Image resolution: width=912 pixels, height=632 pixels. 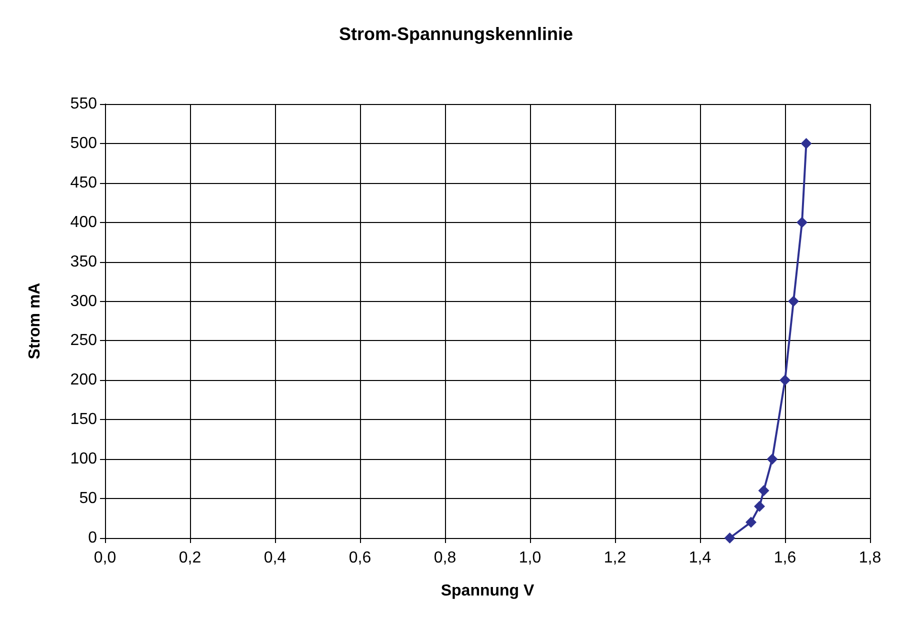 What do you see at coordinates (456, 34) in the screenshot?
I see `chart-title: Strom-Spannungskennlinie` at bounding box center [456, 34].